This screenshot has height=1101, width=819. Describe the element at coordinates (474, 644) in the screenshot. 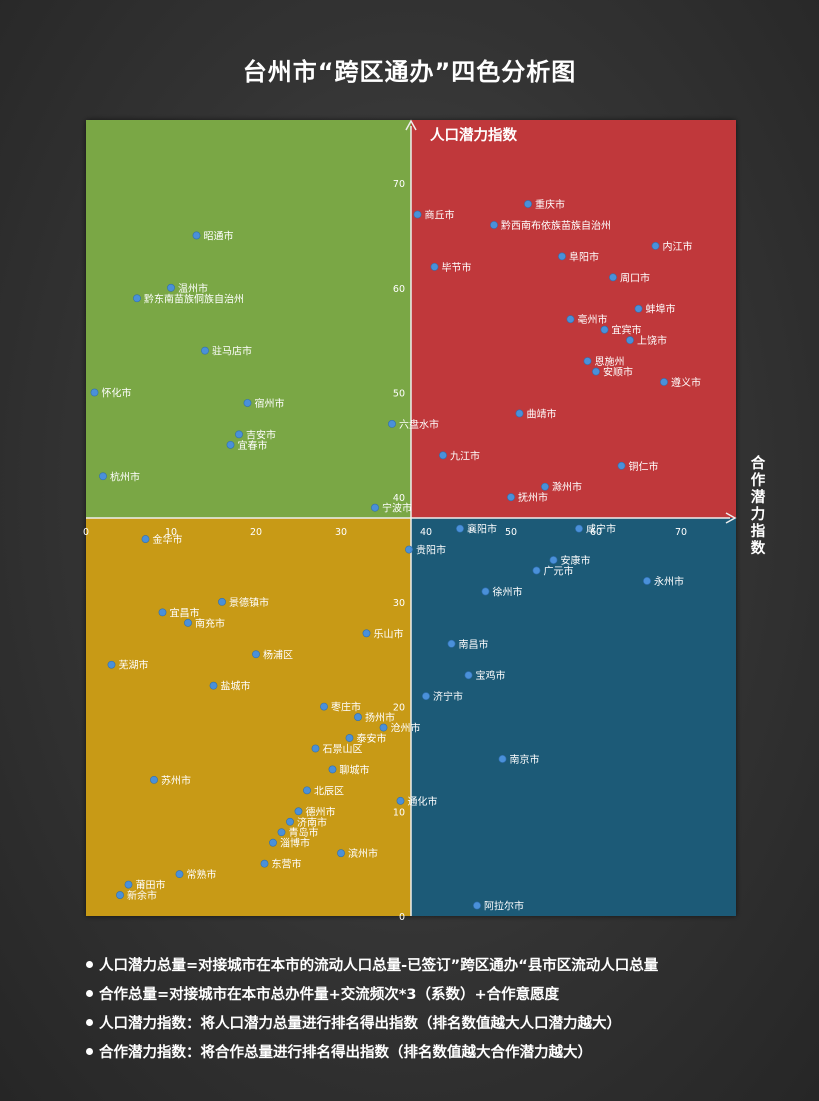

I see `data-point-label: 南昌市` at that location.